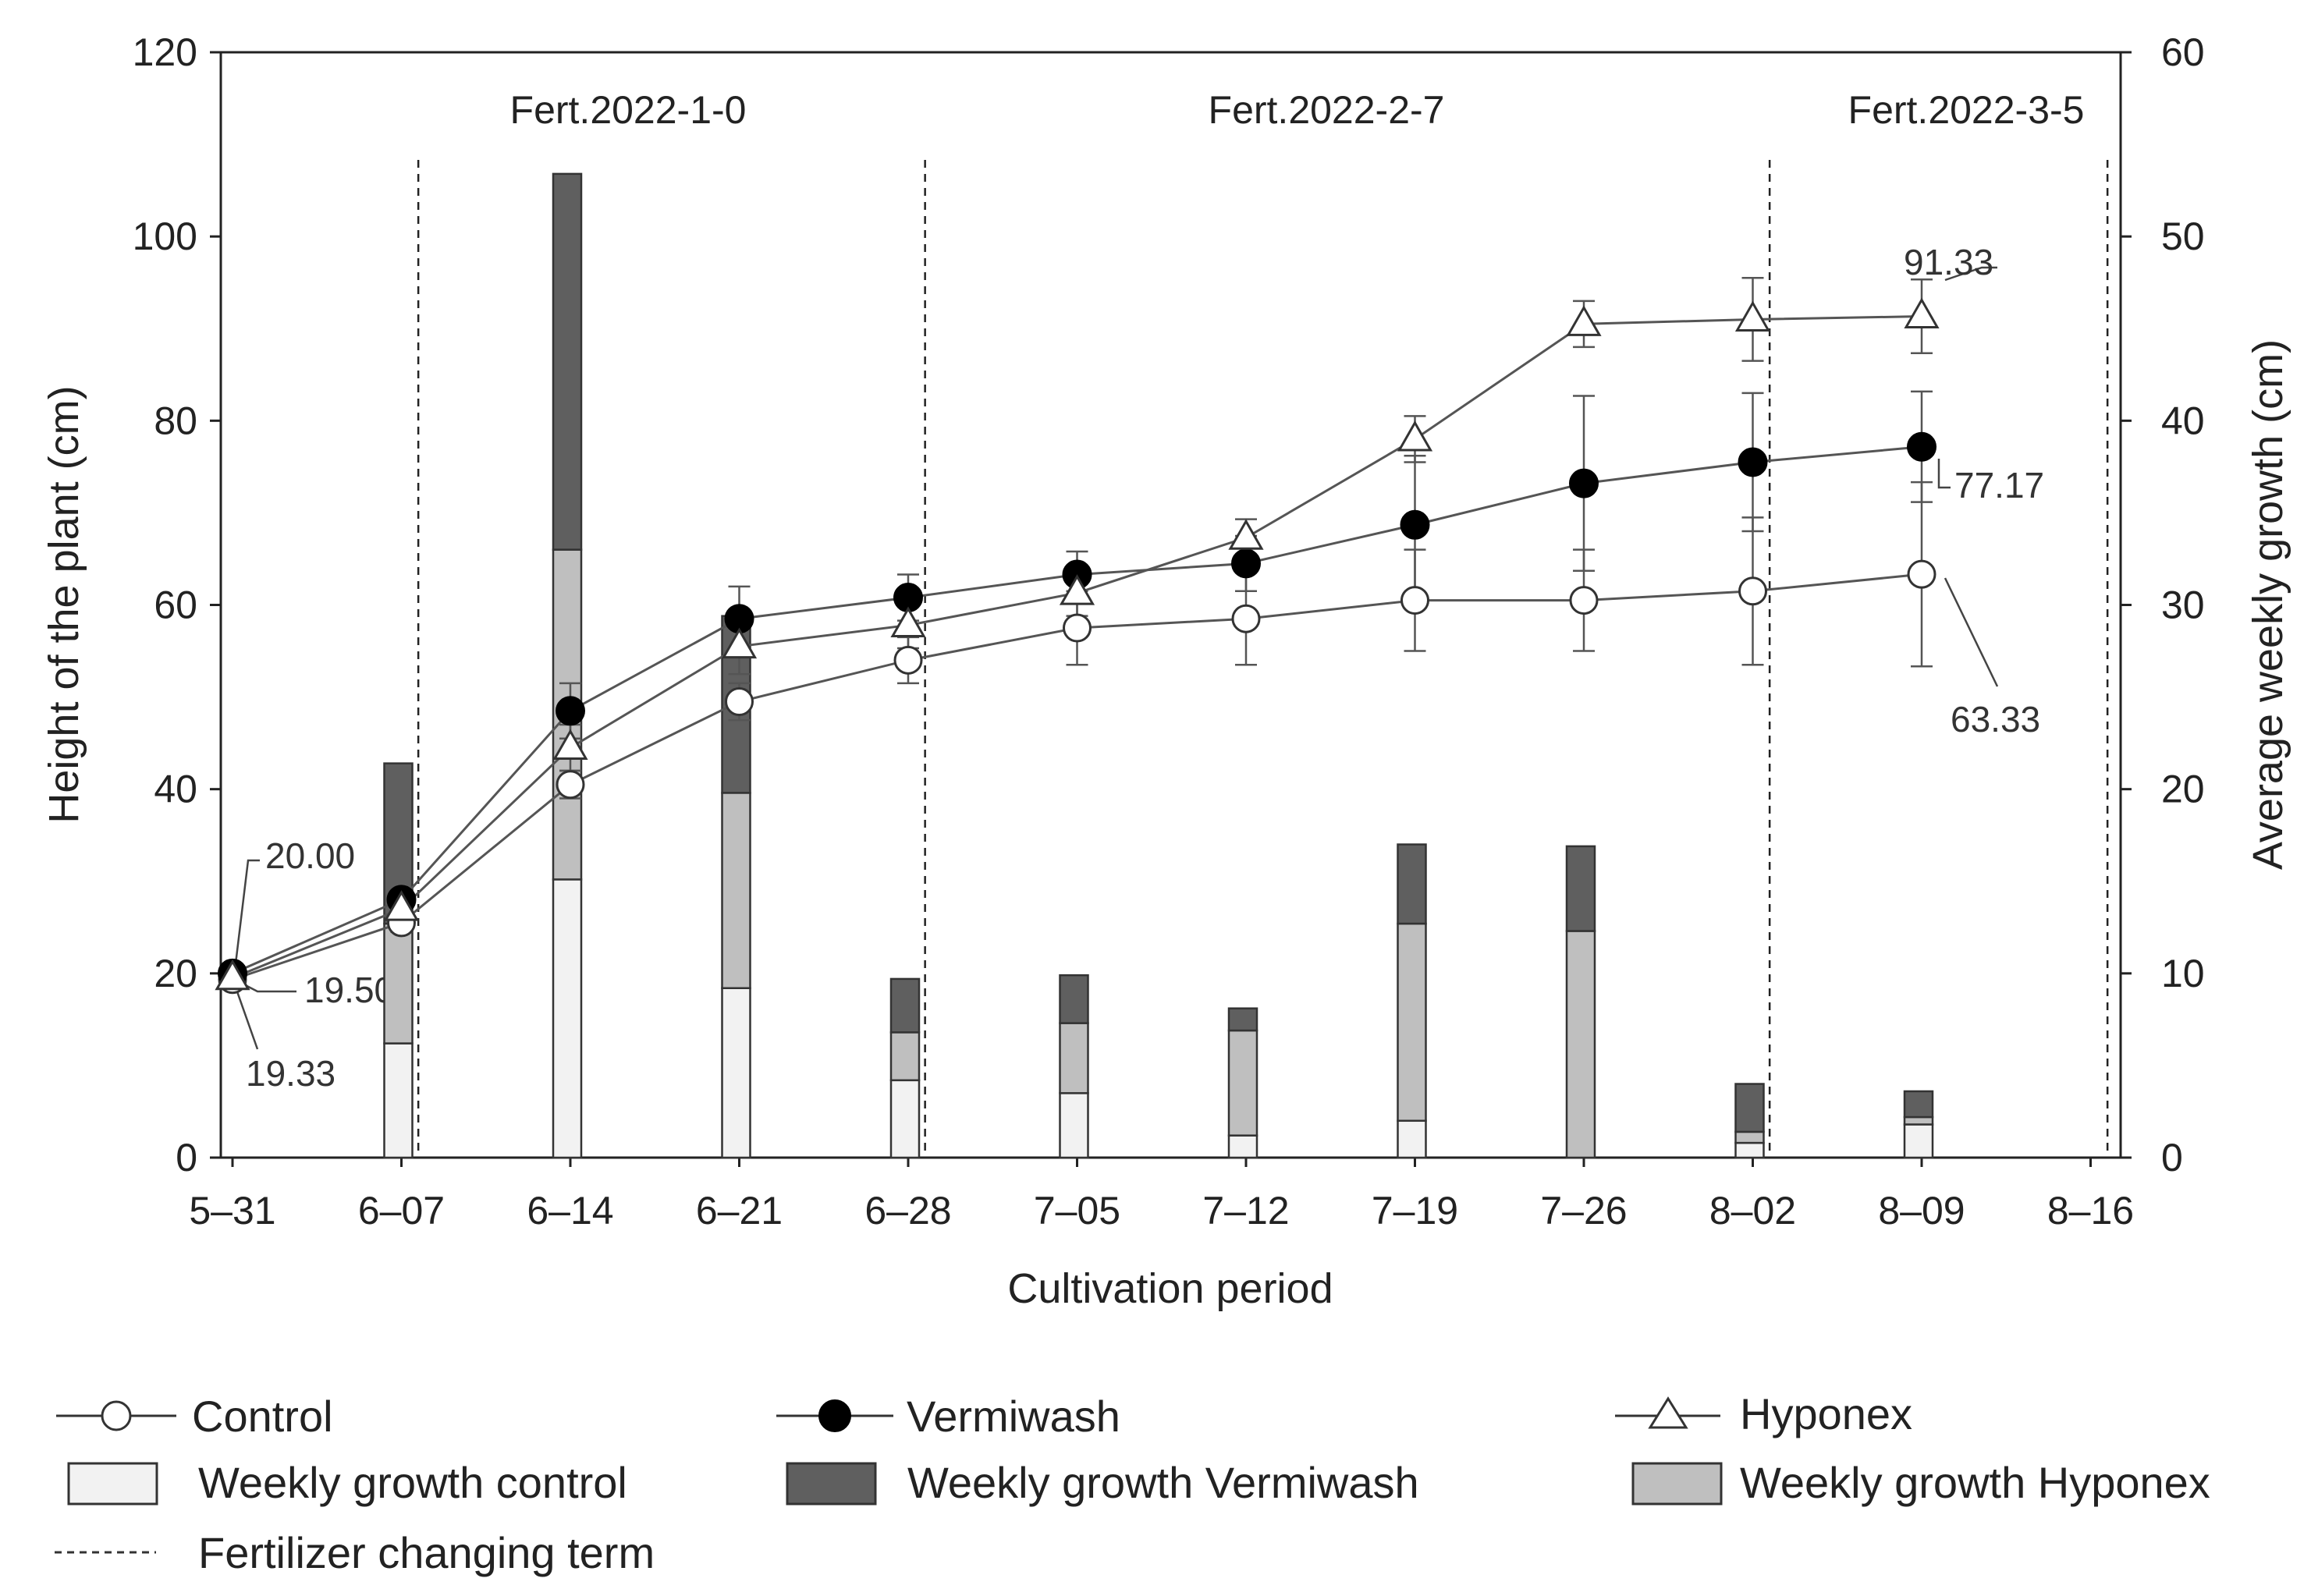 This screenshot has height=1596, width=2311. I want to click on x-tick-label: 6–07, so click(401, 1210).